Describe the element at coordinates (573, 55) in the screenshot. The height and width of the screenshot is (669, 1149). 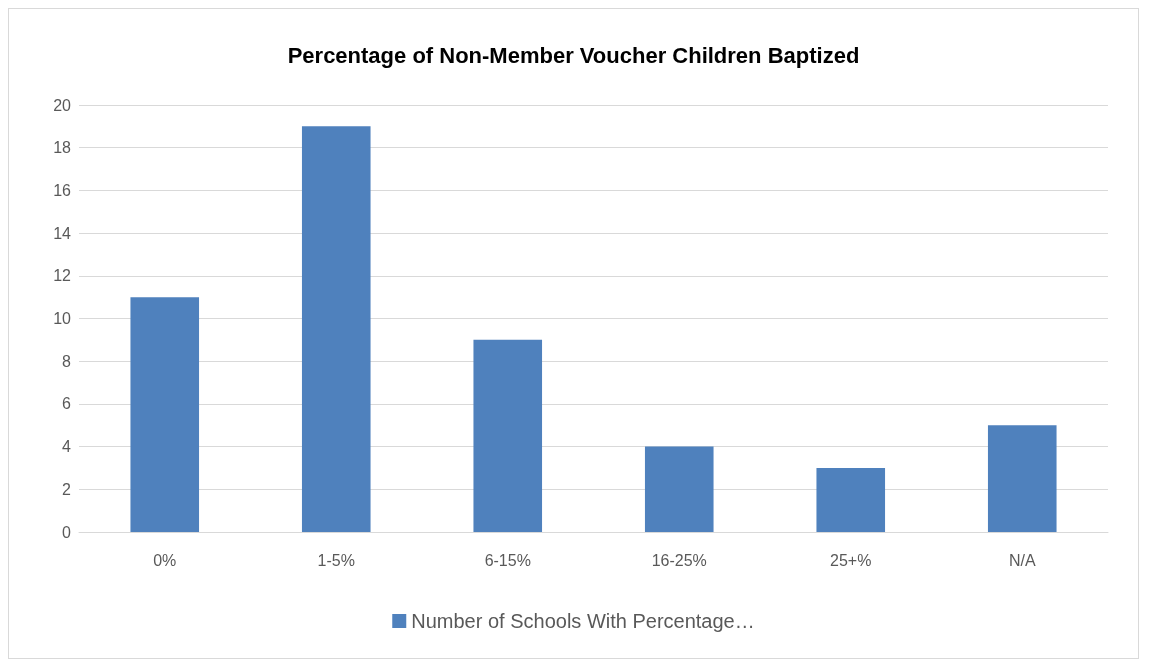
I see `chart-title: Percentage of Non-Member Voucher Children Baptized` at that location.